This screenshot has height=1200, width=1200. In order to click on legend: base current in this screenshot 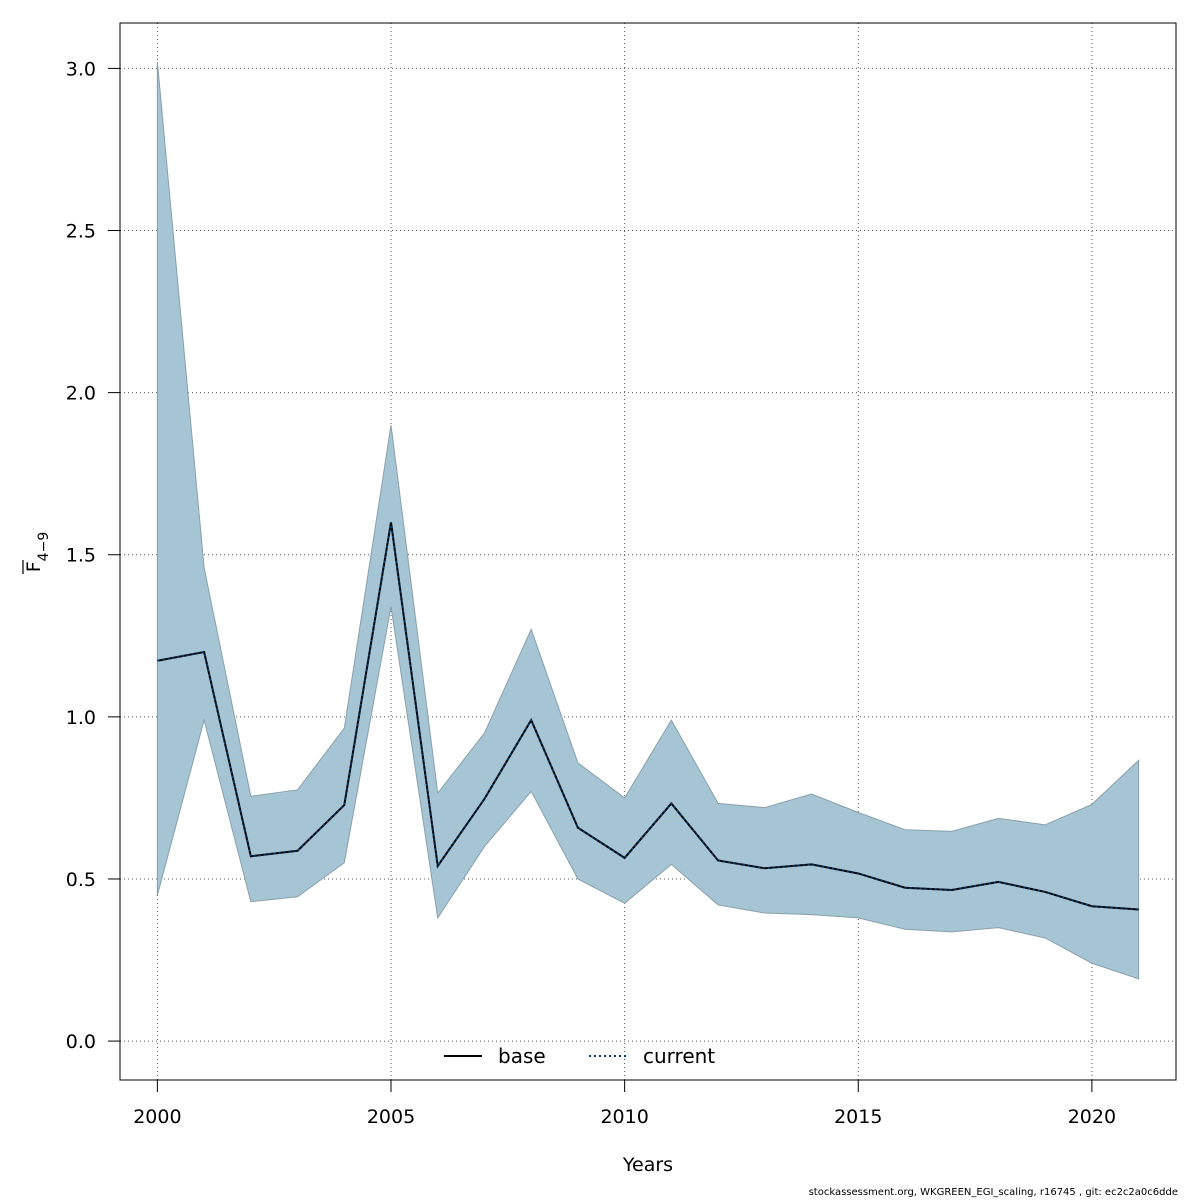, I will do `click(579, 1056)`.